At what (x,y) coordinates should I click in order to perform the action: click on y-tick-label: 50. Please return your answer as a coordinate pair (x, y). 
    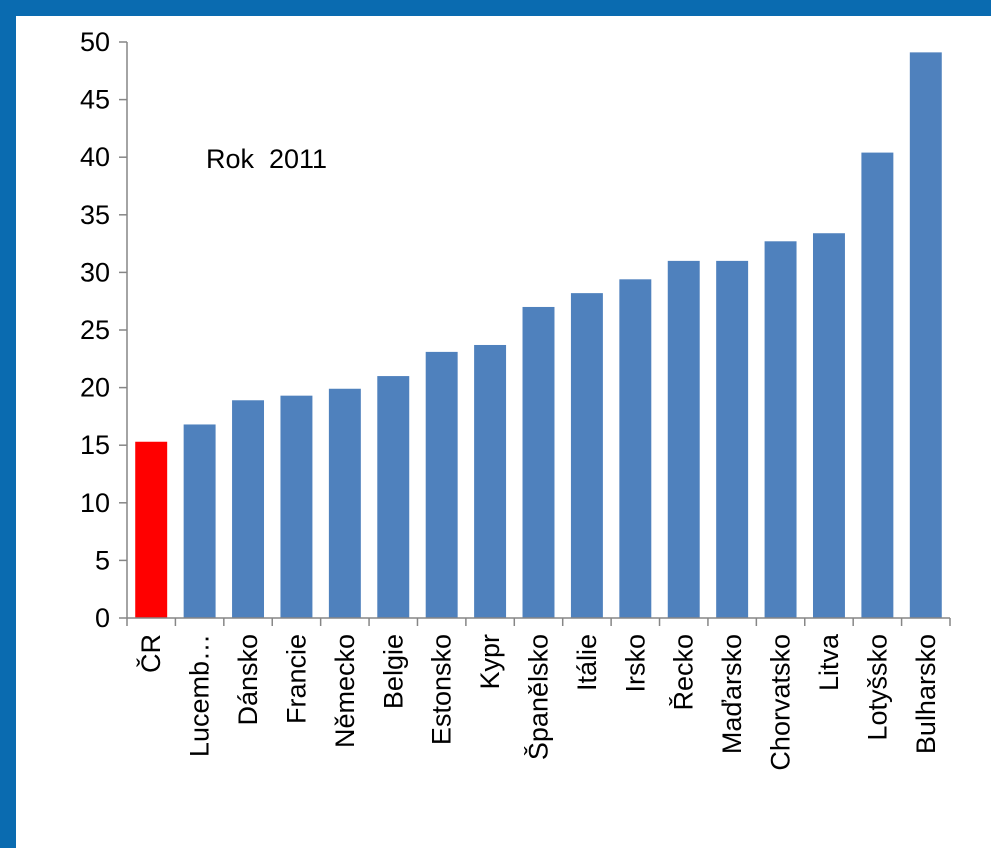
    Looking at the image, I should click on (95, 42).